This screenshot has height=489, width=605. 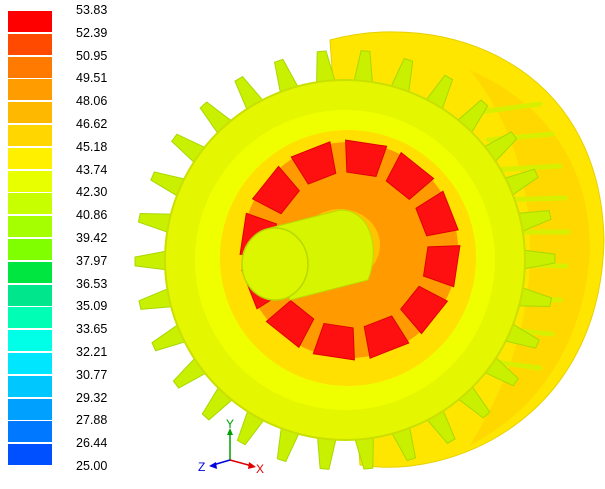 I want to click on axis-x-label: X, so click(x=260, y=469).